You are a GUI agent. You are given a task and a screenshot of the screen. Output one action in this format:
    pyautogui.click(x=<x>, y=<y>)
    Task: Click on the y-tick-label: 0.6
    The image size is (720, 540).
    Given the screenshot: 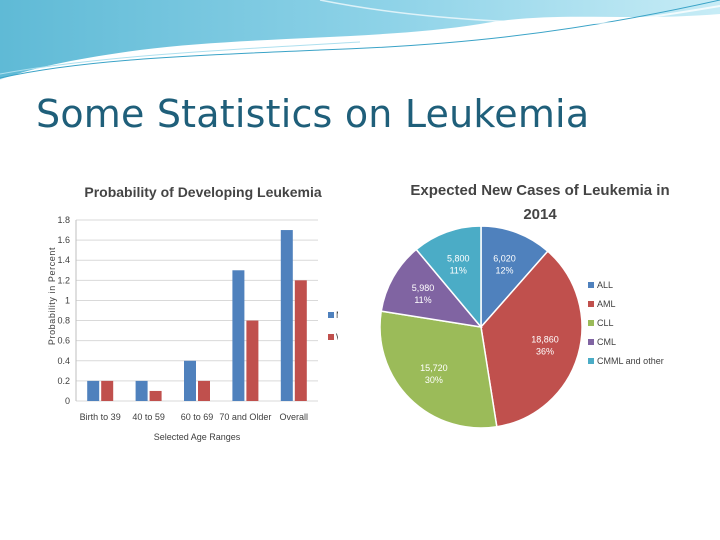 What is the action you would take?
    pyautogui.click(x=63, y=341)
    